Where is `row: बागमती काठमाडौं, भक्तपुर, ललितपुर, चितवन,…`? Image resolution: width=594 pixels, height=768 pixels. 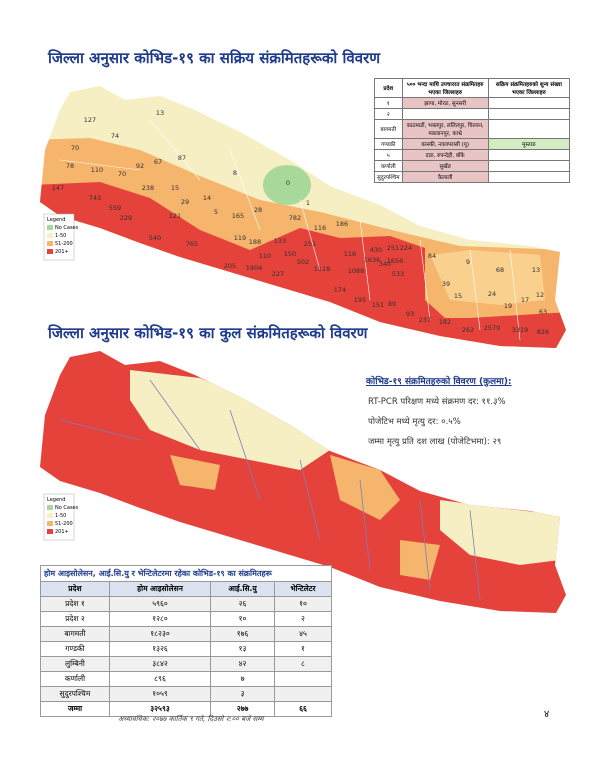 row: बागमती काठमाडौं, भक्तपुर, ललितपुर, चितवन,… is located at coordinates (472, 129).